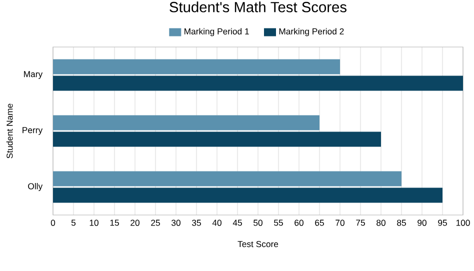 The width and height of the screenshot is (474, 271). What do you see at coordinates (422, 223) in the screenshot?
I see `x-tick-label: 90` at bounding box center [422, 223].